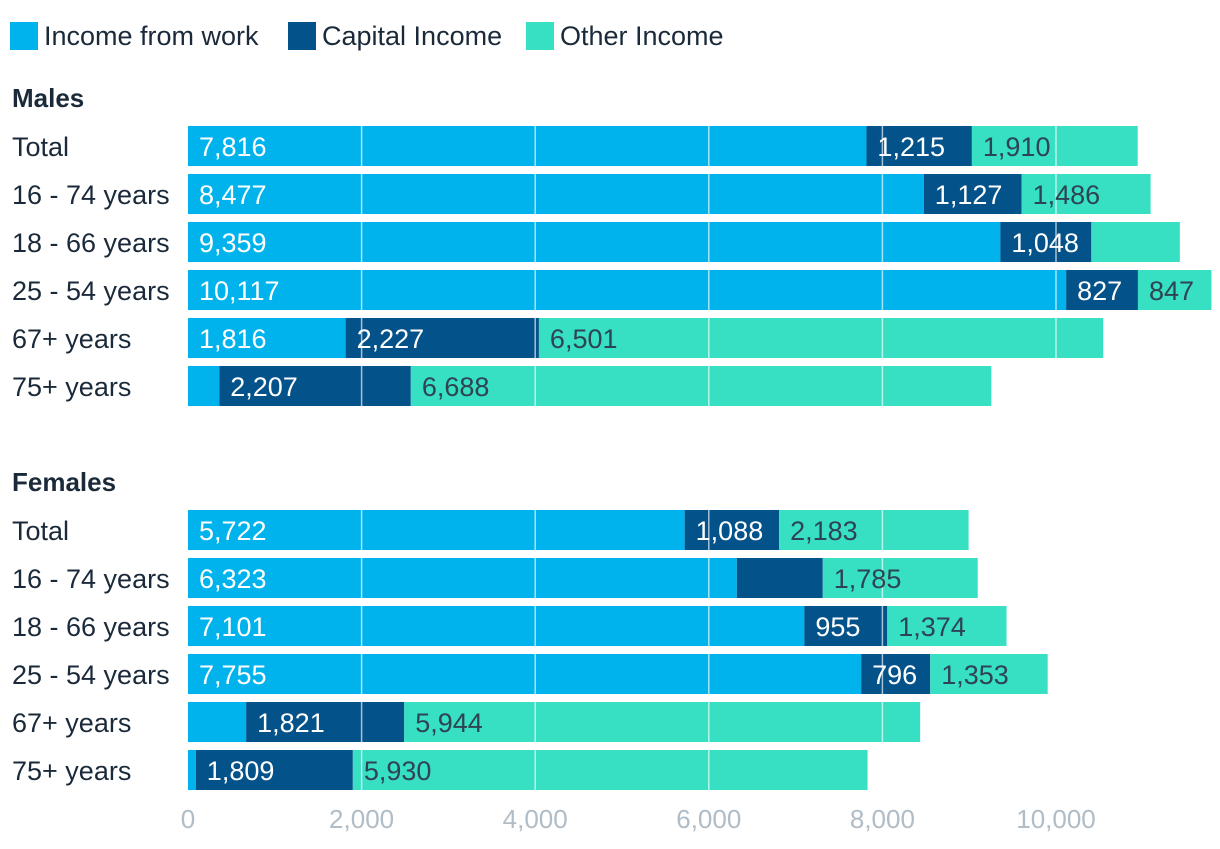 This screenshot has width=1220, height=849. What do you see at coordinates (1017, 147) in the screenshot?
I see `data-label-other: 1,910` at bounding box center [1017, 147].